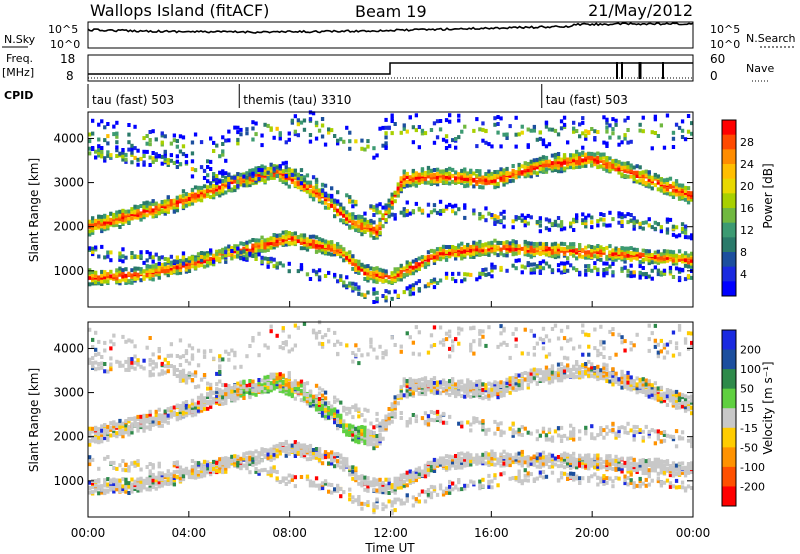 Image resolution: width=800 pixels, height=554 pixels. What do you see at coordinates (390, 28) in the screenshot?
I see `noise-sky-line` at bounding box center [390, 28].